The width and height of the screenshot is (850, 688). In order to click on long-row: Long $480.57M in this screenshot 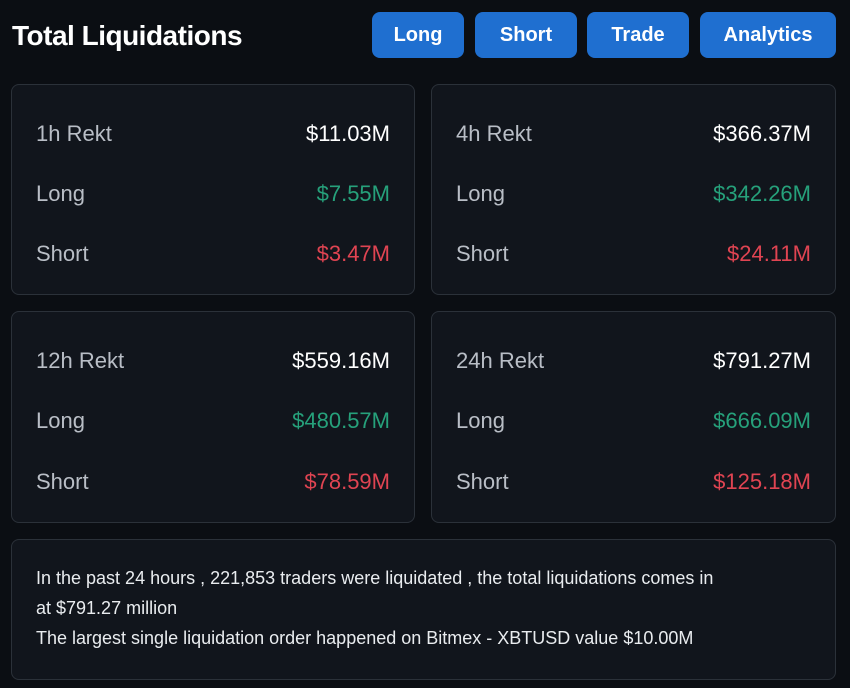, I will do `click(213, 421)`.